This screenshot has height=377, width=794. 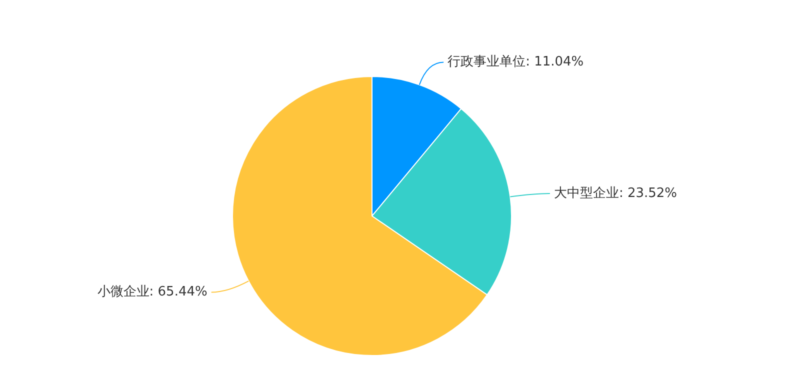 I want to click on slice-label: 小微企业: 65.44%, so click(x=152, y=292).